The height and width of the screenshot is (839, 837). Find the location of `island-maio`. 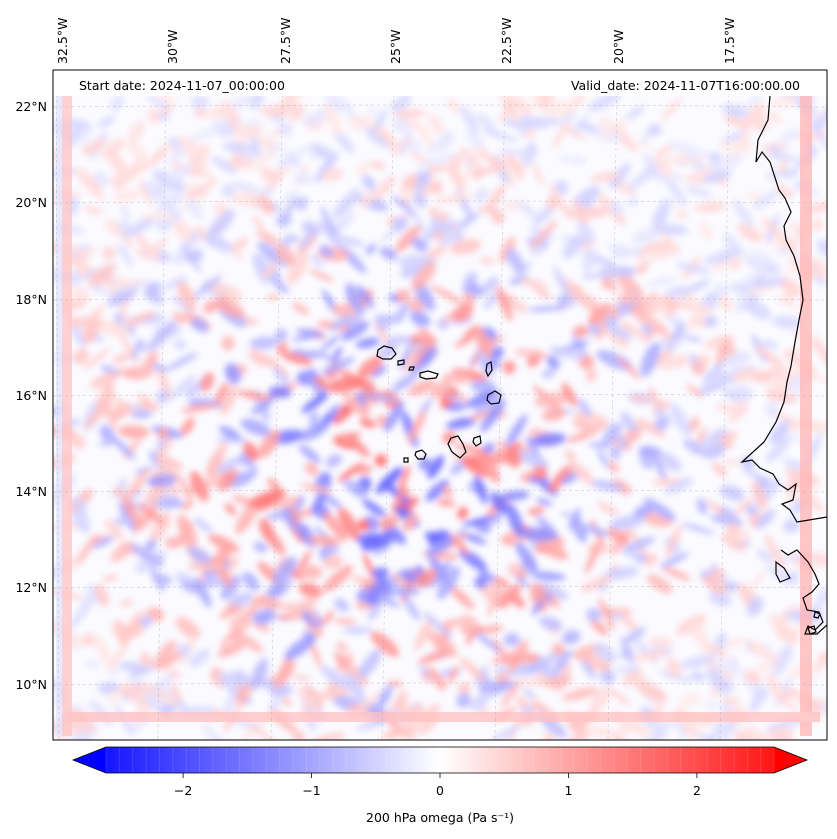

island-maio is located at coordinates (477, 441).